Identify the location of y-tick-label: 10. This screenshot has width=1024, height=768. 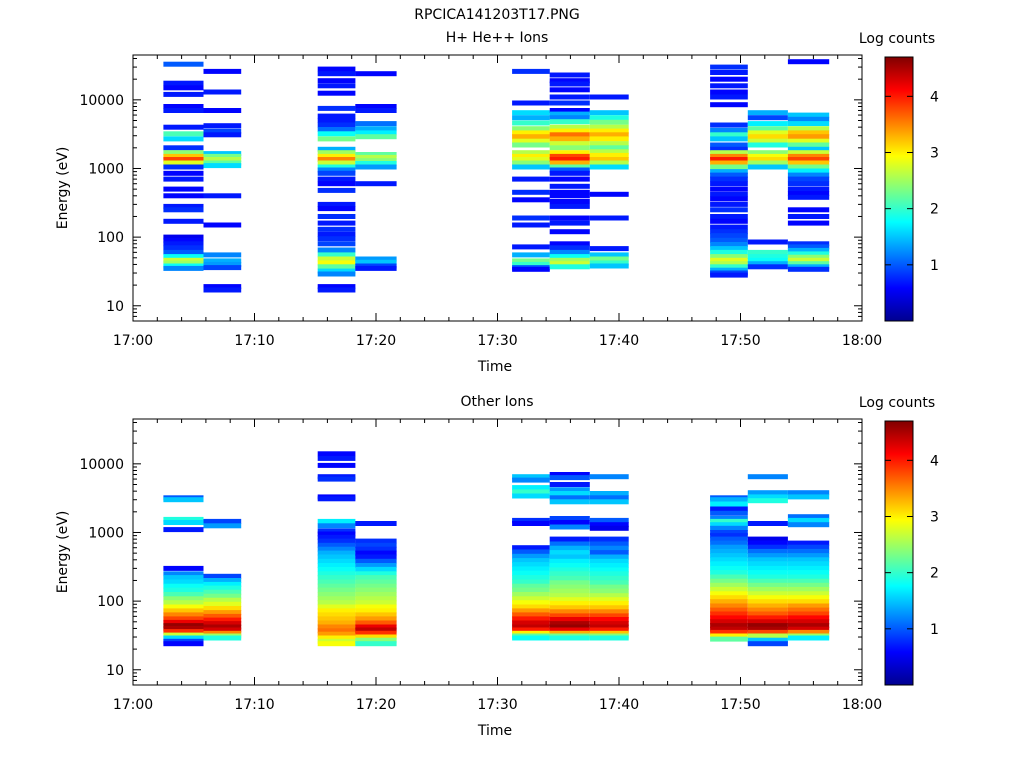
(115, 307).